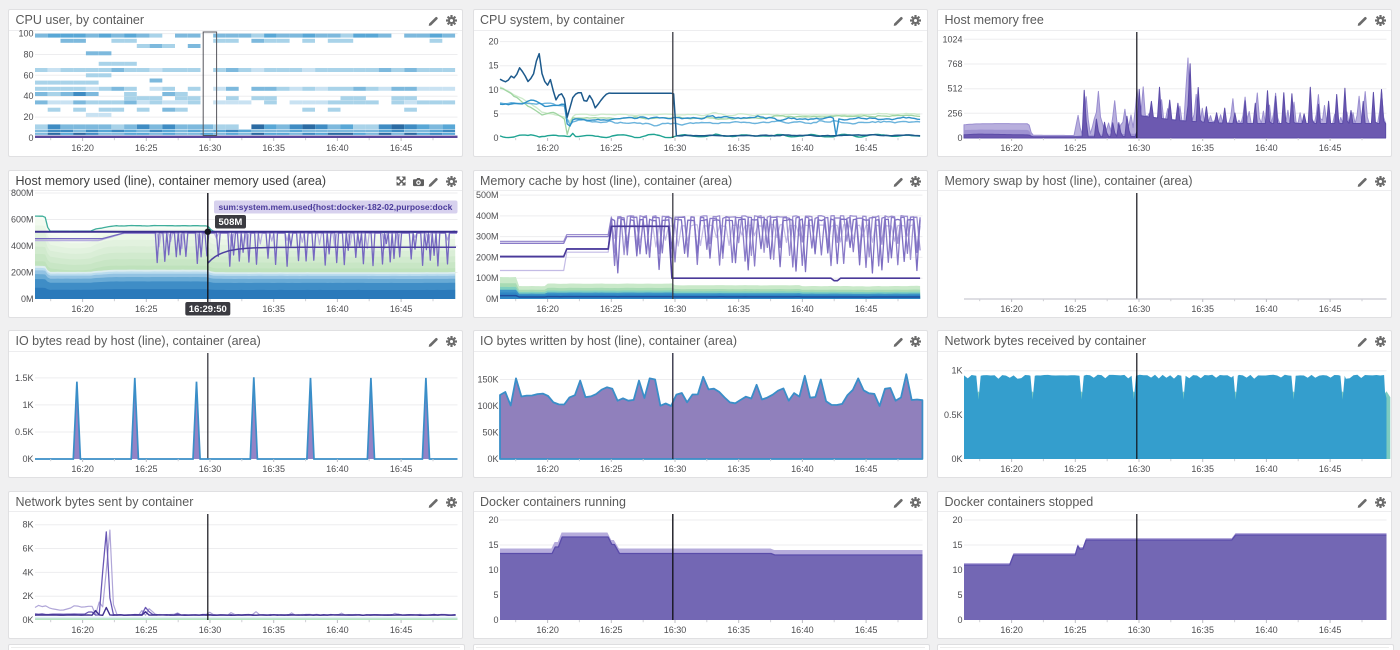 Image resolution: width=1400 pixels, height=650 pixels. What do you see at coordinates (28, 75) in the screenshot?
I see `svg-text: 60` at bounding box center [28, 75].